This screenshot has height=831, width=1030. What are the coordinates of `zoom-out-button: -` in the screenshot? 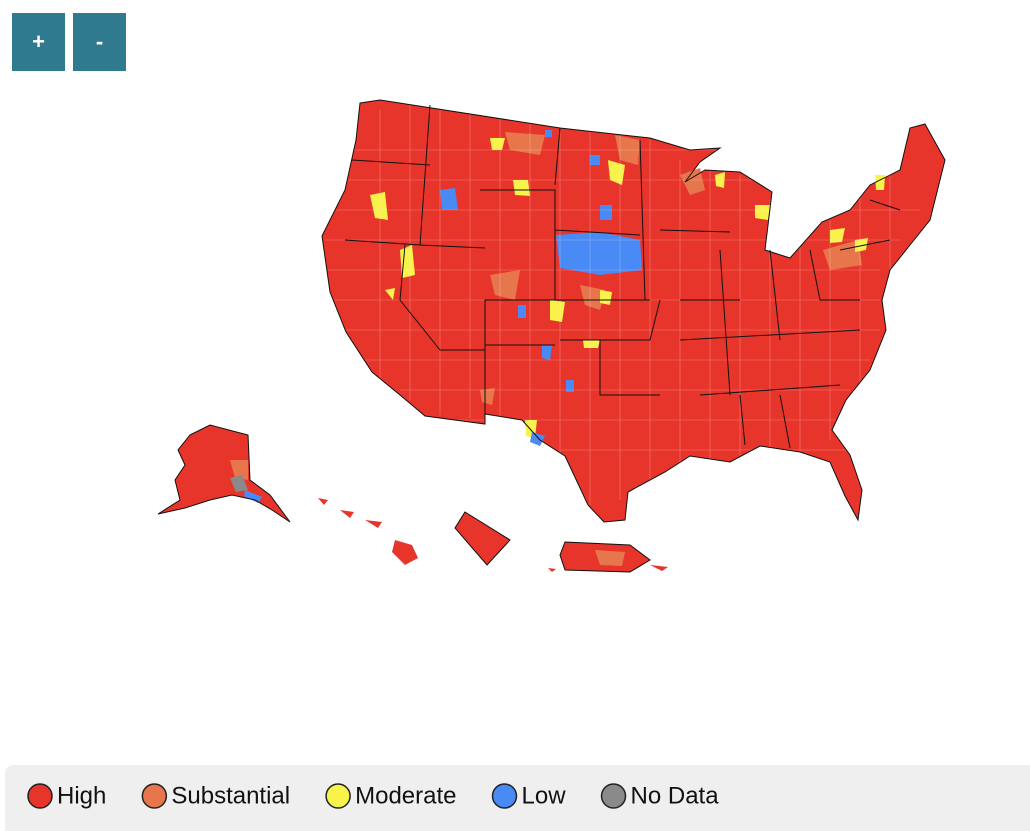 It's located at (99, 42).